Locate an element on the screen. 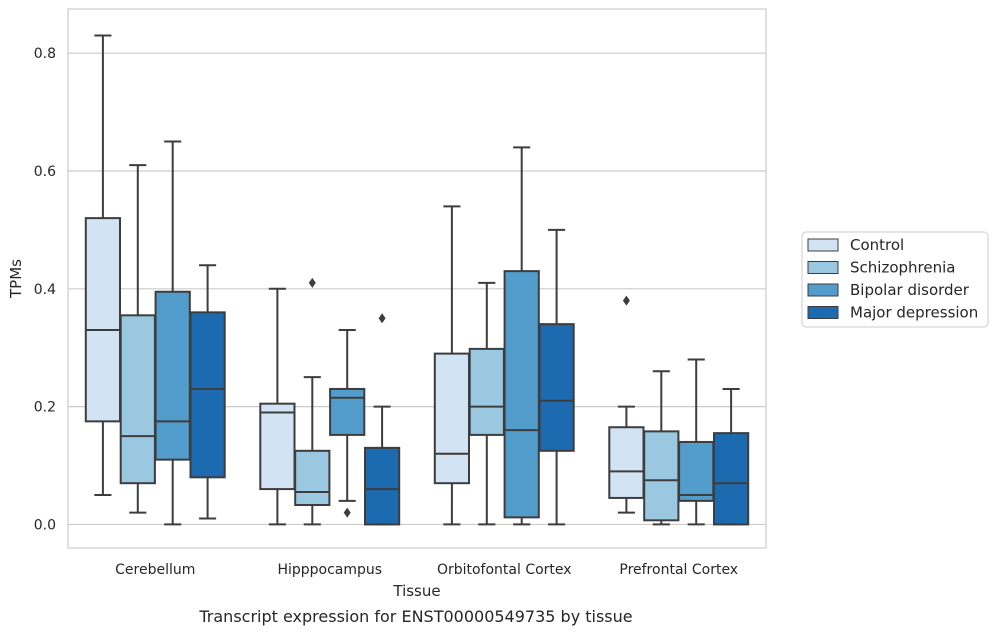 The width and height of the screenshot is (997, 634). y-tick-label: 0.6 is located at coordinates (45, 172).